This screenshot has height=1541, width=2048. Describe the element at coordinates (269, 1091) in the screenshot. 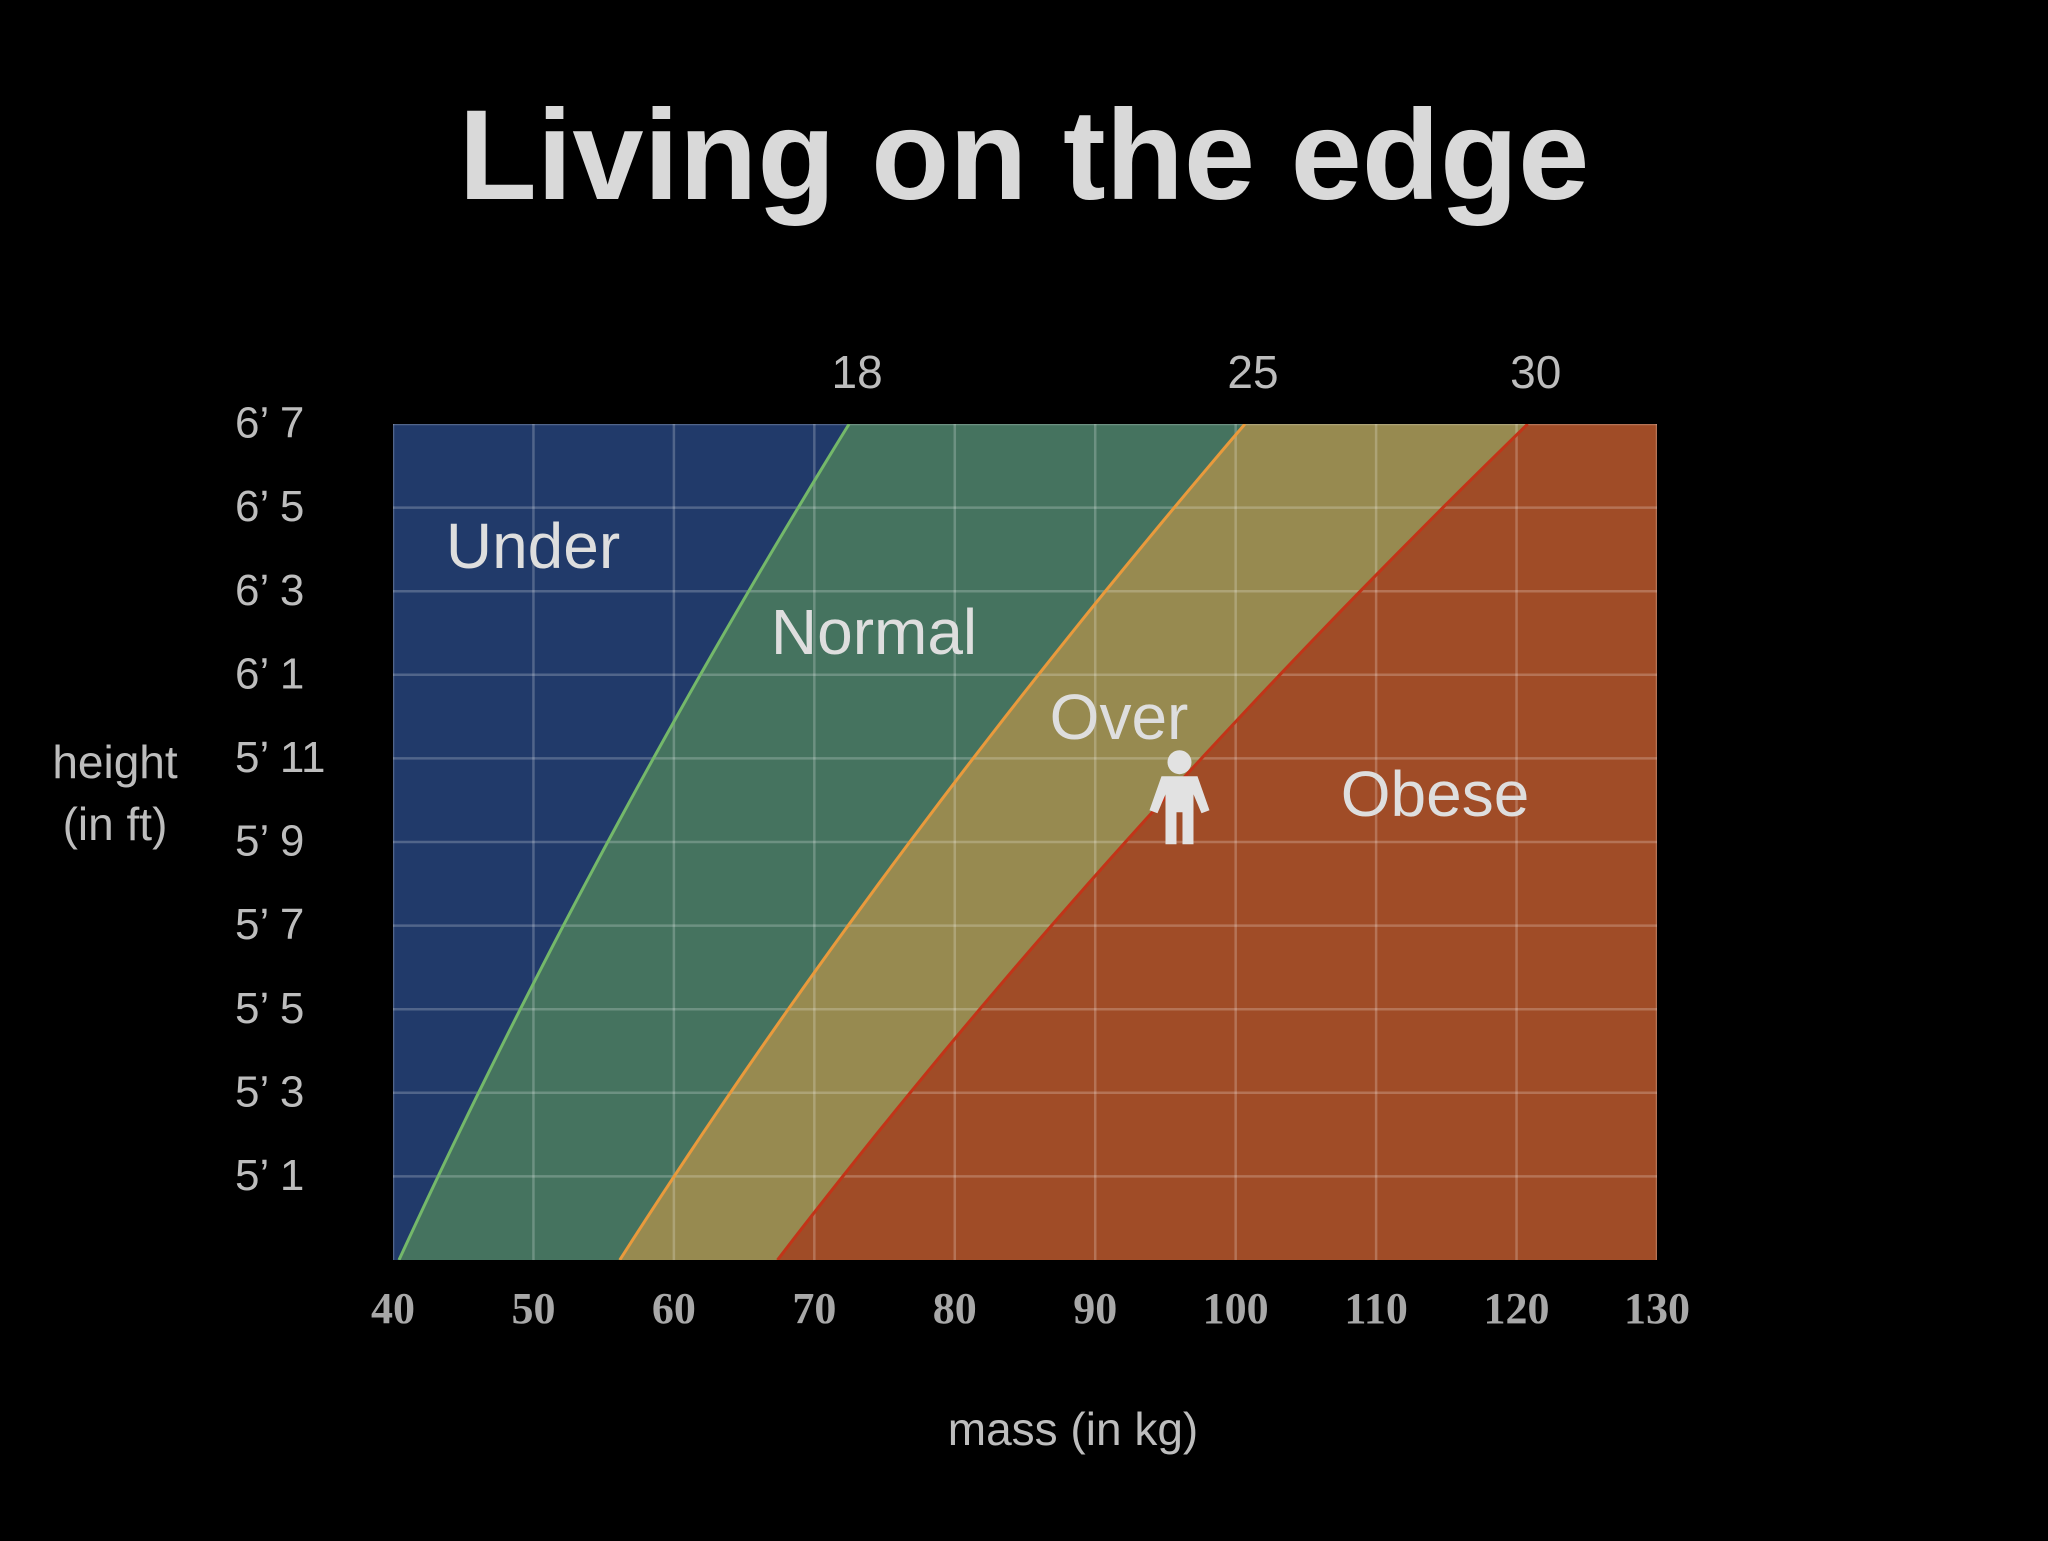

I see `y-tick-label: 5’ 3` at that location.